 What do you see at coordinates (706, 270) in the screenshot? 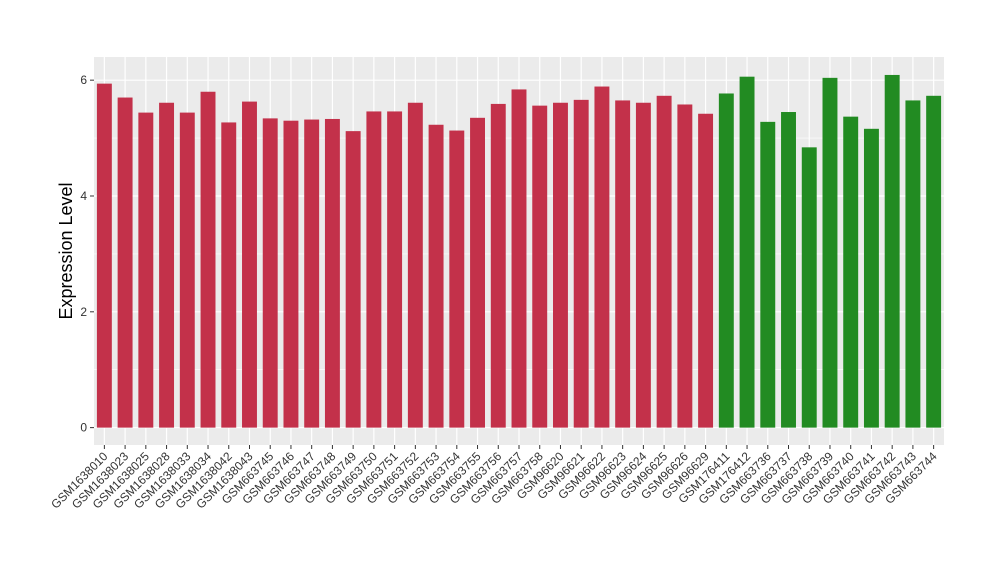
I see `bar-GSM96629` at bounding box center [706, 270].